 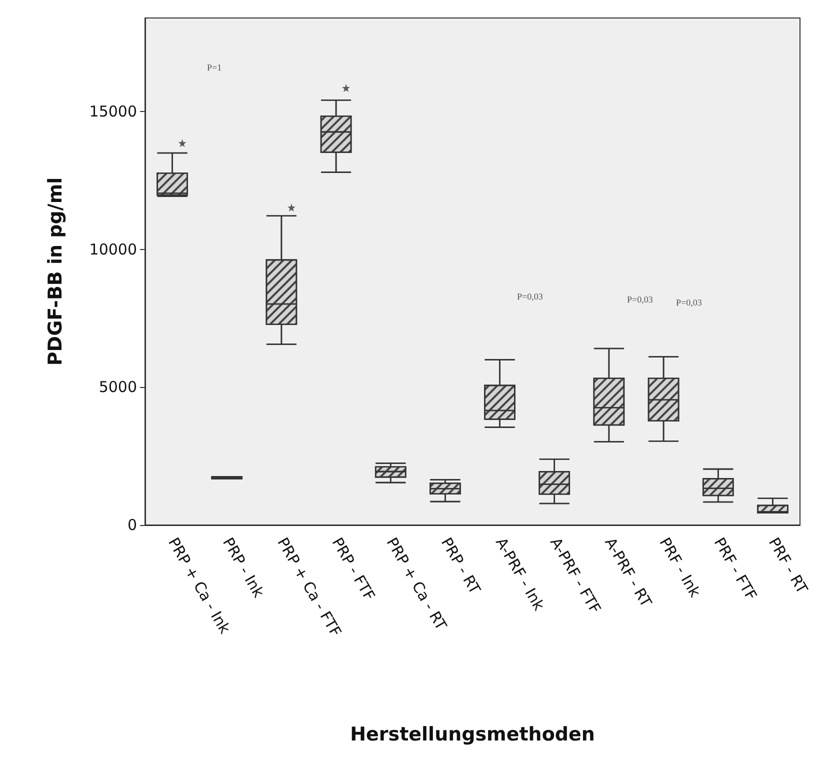 What do you see at coordinates (353, 569) in the screenshot?
I see `x-tick-label: PRP - FTF` at bounding box center [353, 569].